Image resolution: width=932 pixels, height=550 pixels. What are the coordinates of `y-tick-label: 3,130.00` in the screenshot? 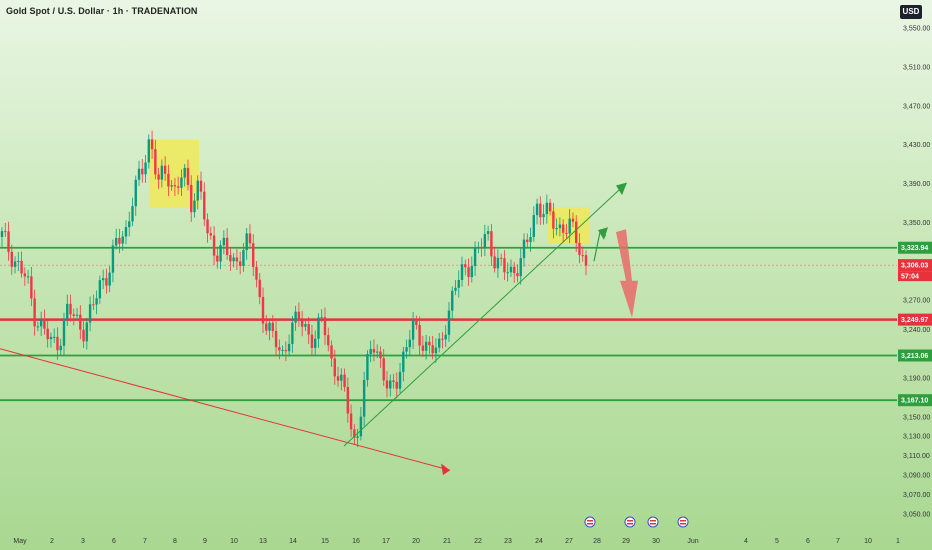 It's located at (916, 437).